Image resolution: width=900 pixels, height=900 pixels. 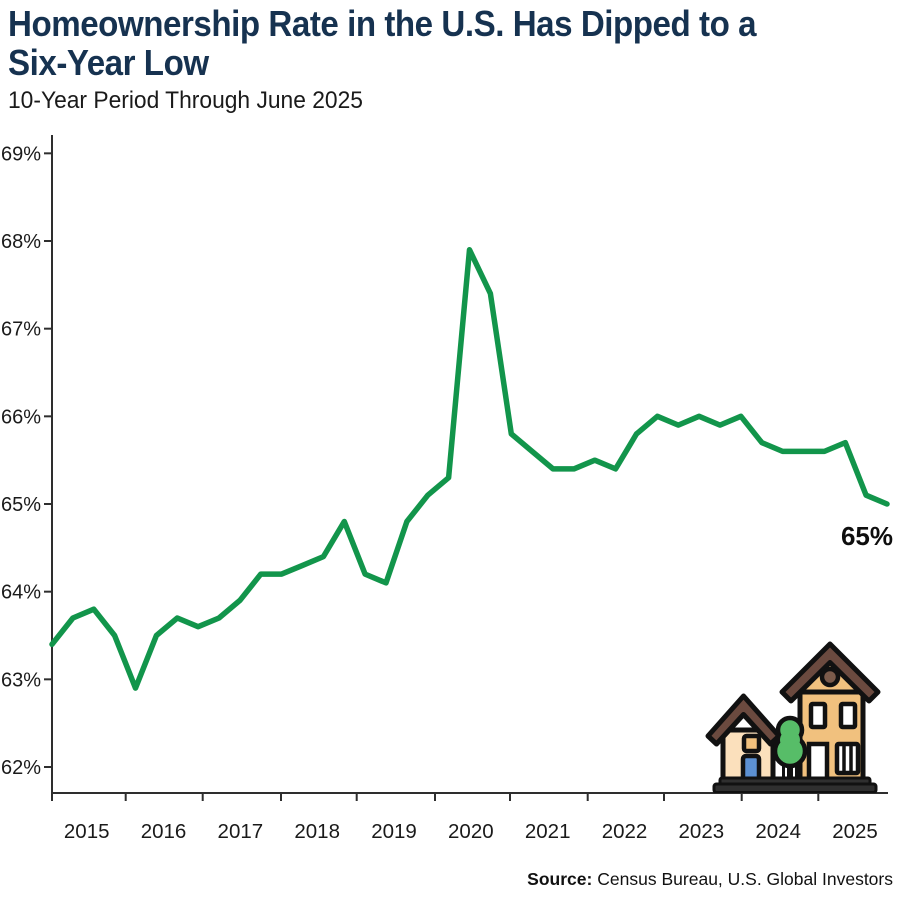 I want to click on y-axis-label: 68%, so click(x=21, y=242).